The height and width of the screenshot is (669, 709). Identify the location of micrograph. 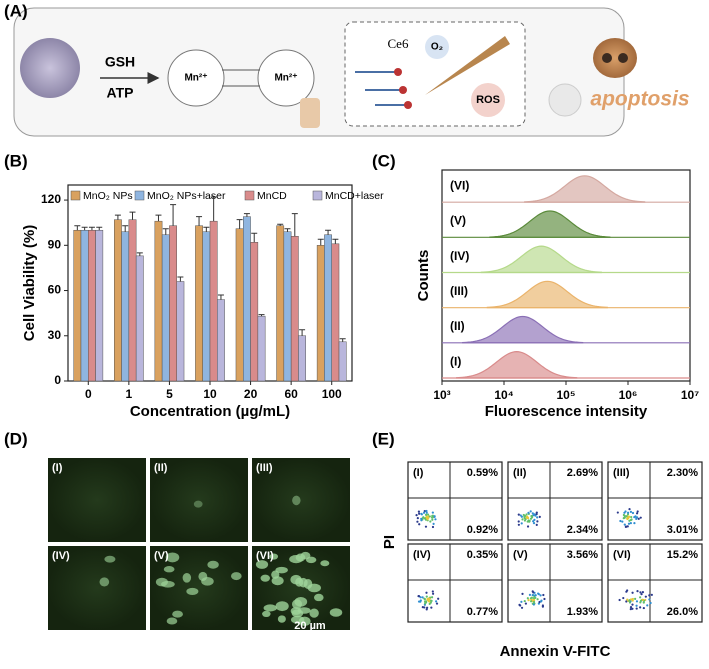
(97, 588).